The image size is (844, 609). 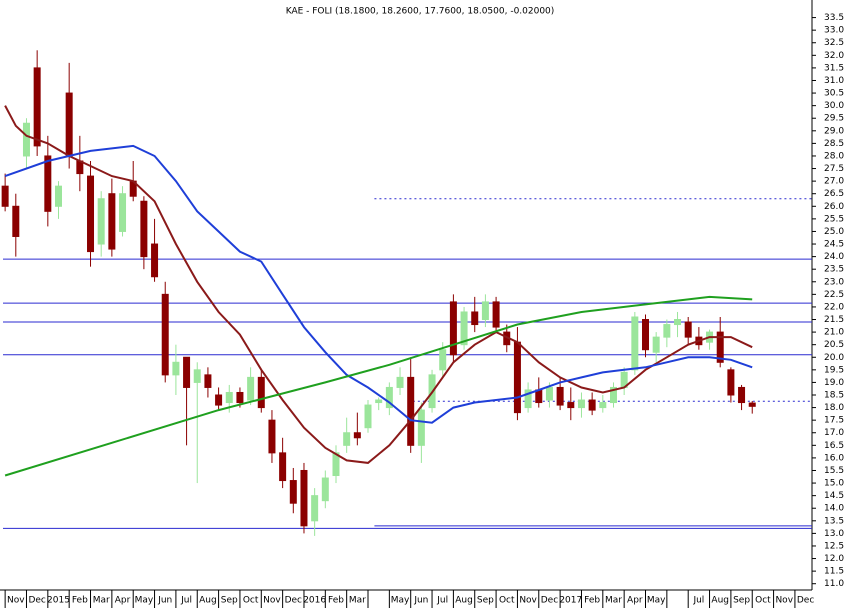 I want to click on y-tick-label: 26.5, so click(x=834, y=194).